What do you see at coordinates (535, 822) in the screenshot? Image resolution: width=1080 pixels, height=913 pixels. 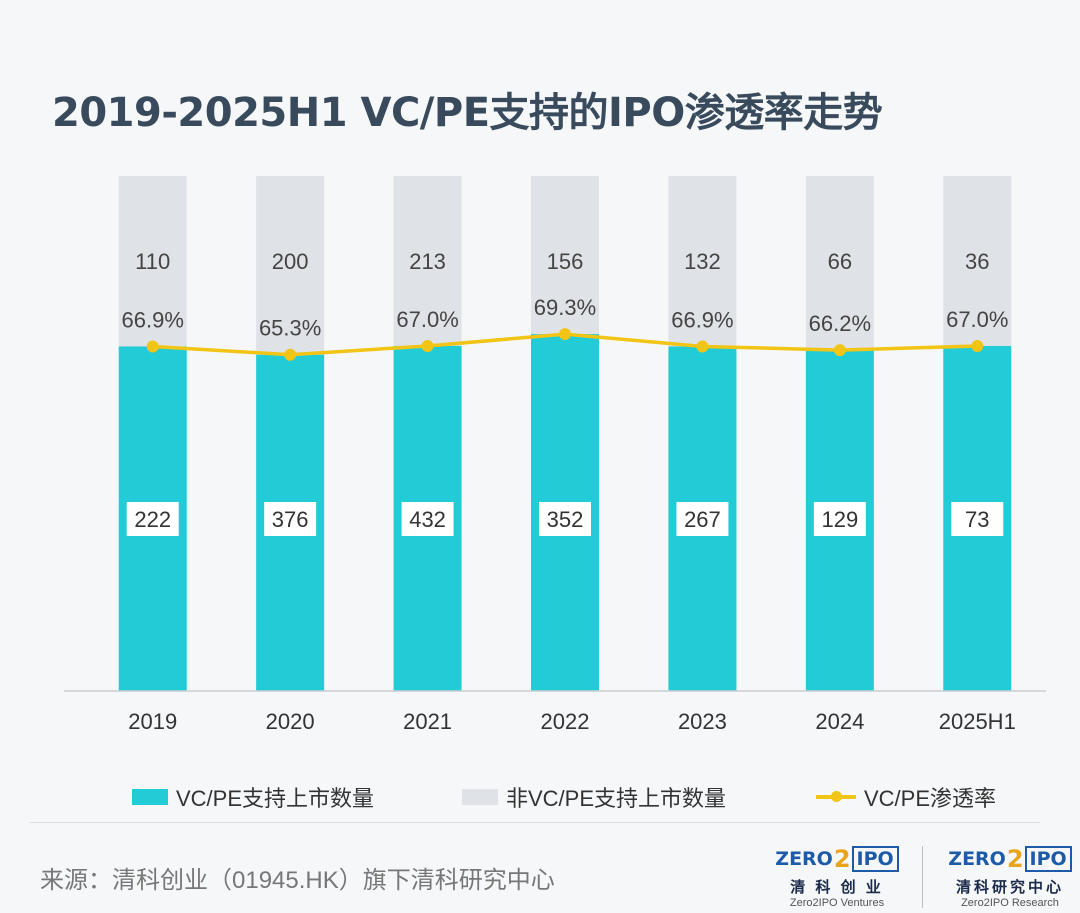 I see `divider` at bounding box center [535, 822].